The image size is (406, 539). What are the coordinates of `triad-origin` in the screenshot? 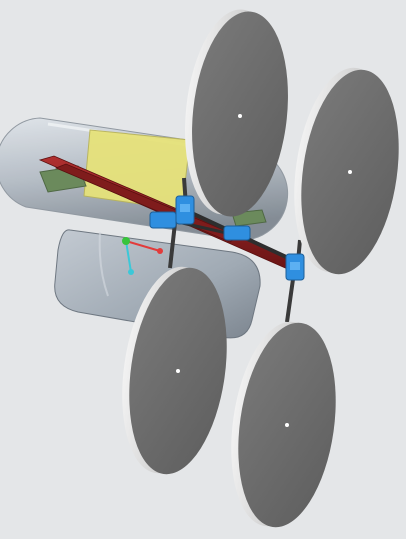 It's located at (126, 241).